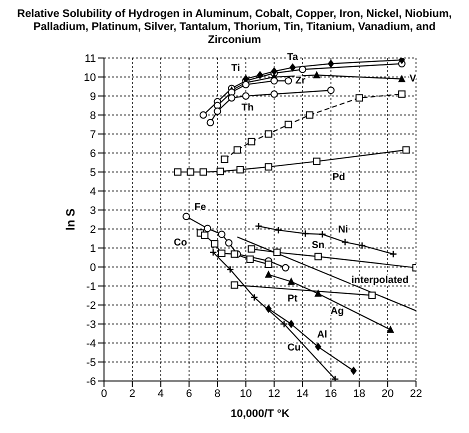  What do you see at coordinates (294, 348) in the screenshot?
I see `series-label: Cu` at bounding box center [294, 348].